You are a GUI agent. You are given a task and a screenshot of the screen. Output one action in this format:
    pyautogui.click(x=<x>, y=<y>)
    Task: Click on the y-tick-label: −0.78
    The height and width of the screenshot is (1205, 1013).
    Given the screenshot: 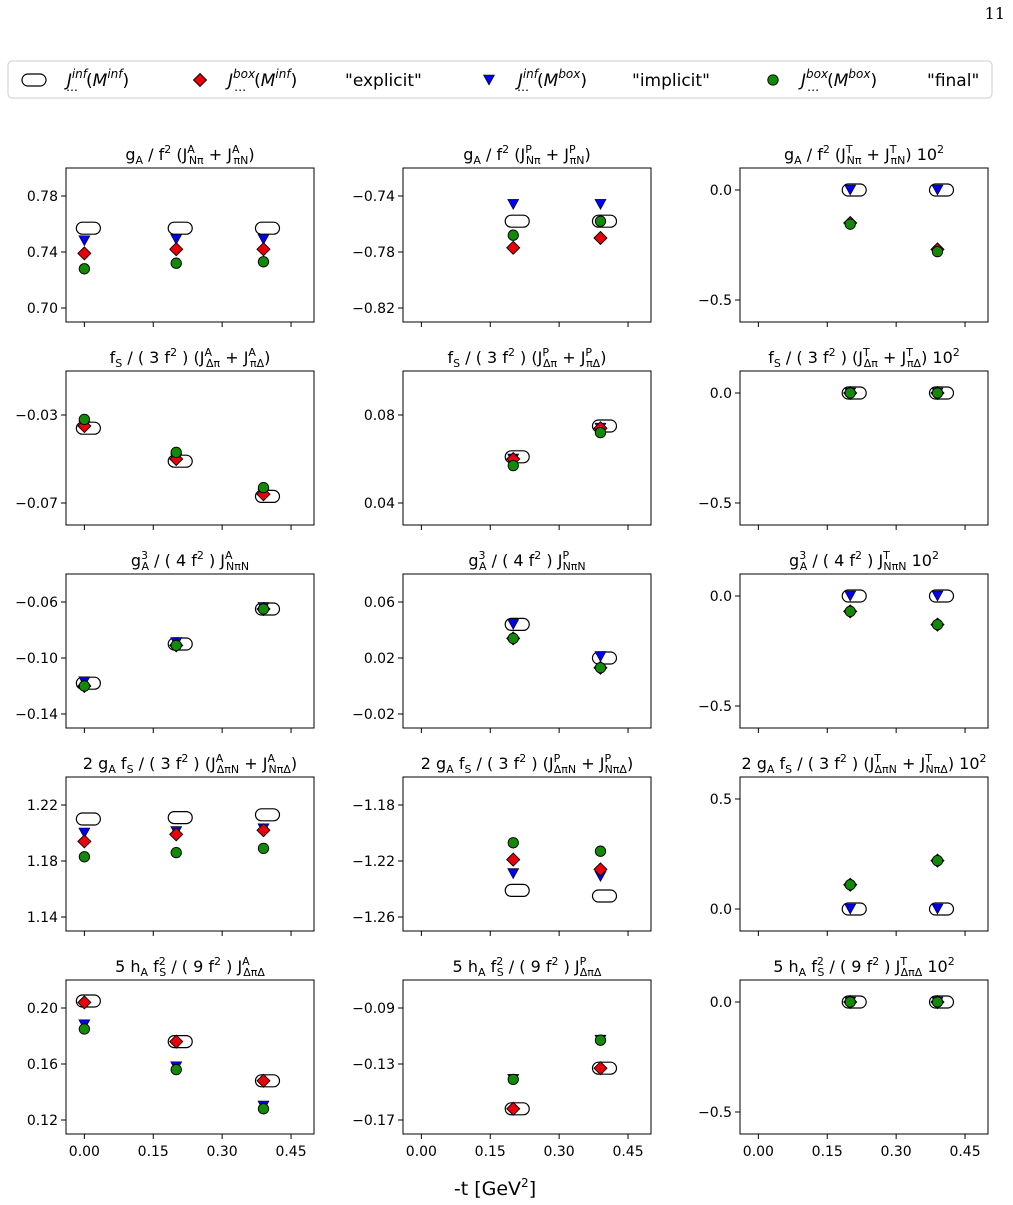 What is the action you would take?
    pyautogui.click(x=373, y=253)
    